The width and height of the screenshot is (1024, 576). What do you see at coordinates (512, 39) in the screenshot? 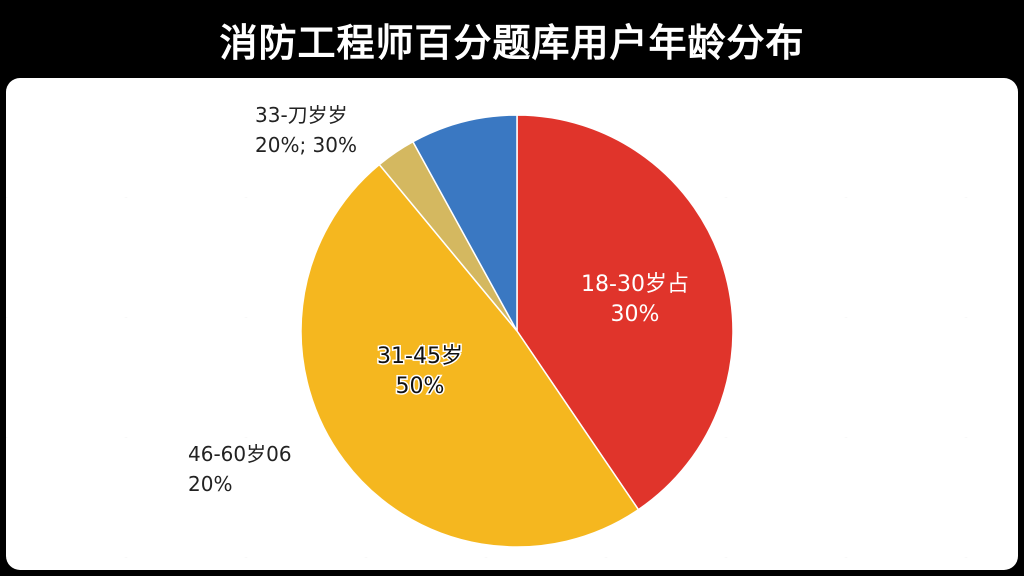
I see `chart-title: 消防工程师百分题库用户年龄分布` at bounding box center [512, 39].